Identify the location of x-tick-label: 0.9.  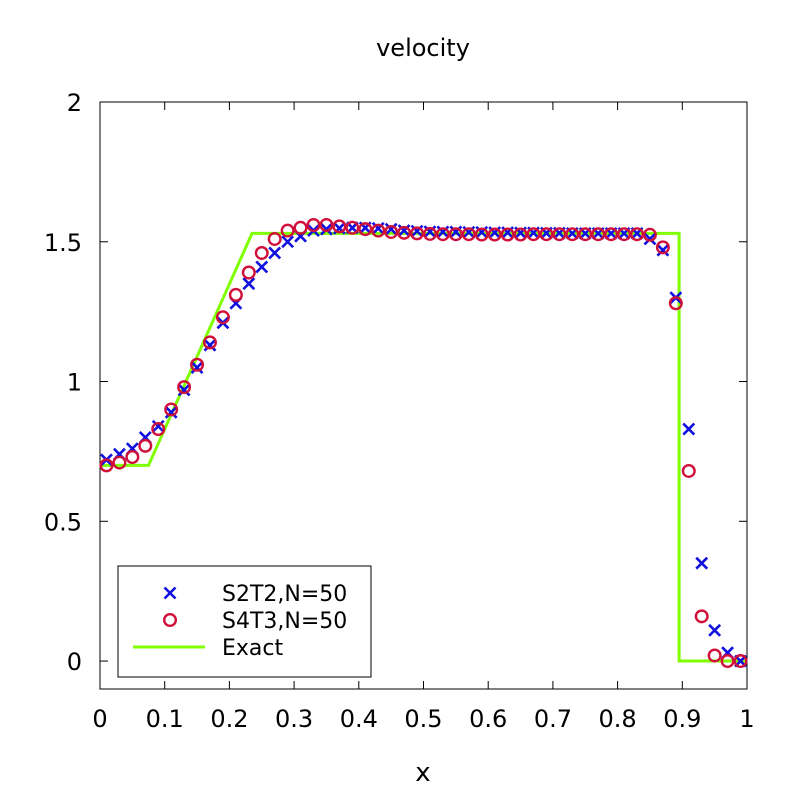
(682, 719).